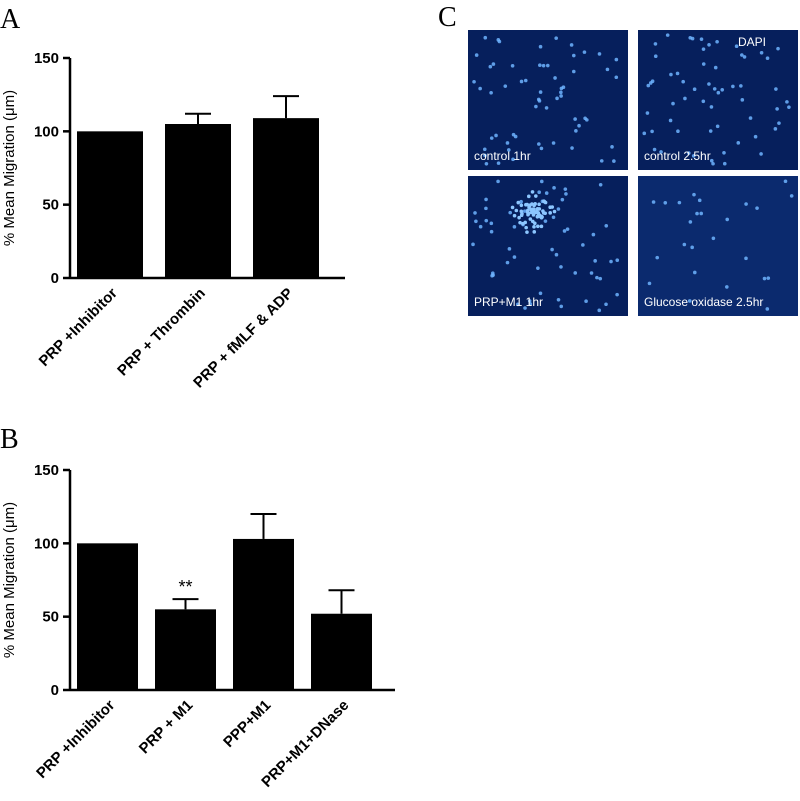 Image resolution: width=800 pixels, height=801 pixels. What do you see at coordinates (548, 100) in the screenshot?
I see `micrograph: control 1hr` at bounding box center [548, 100].